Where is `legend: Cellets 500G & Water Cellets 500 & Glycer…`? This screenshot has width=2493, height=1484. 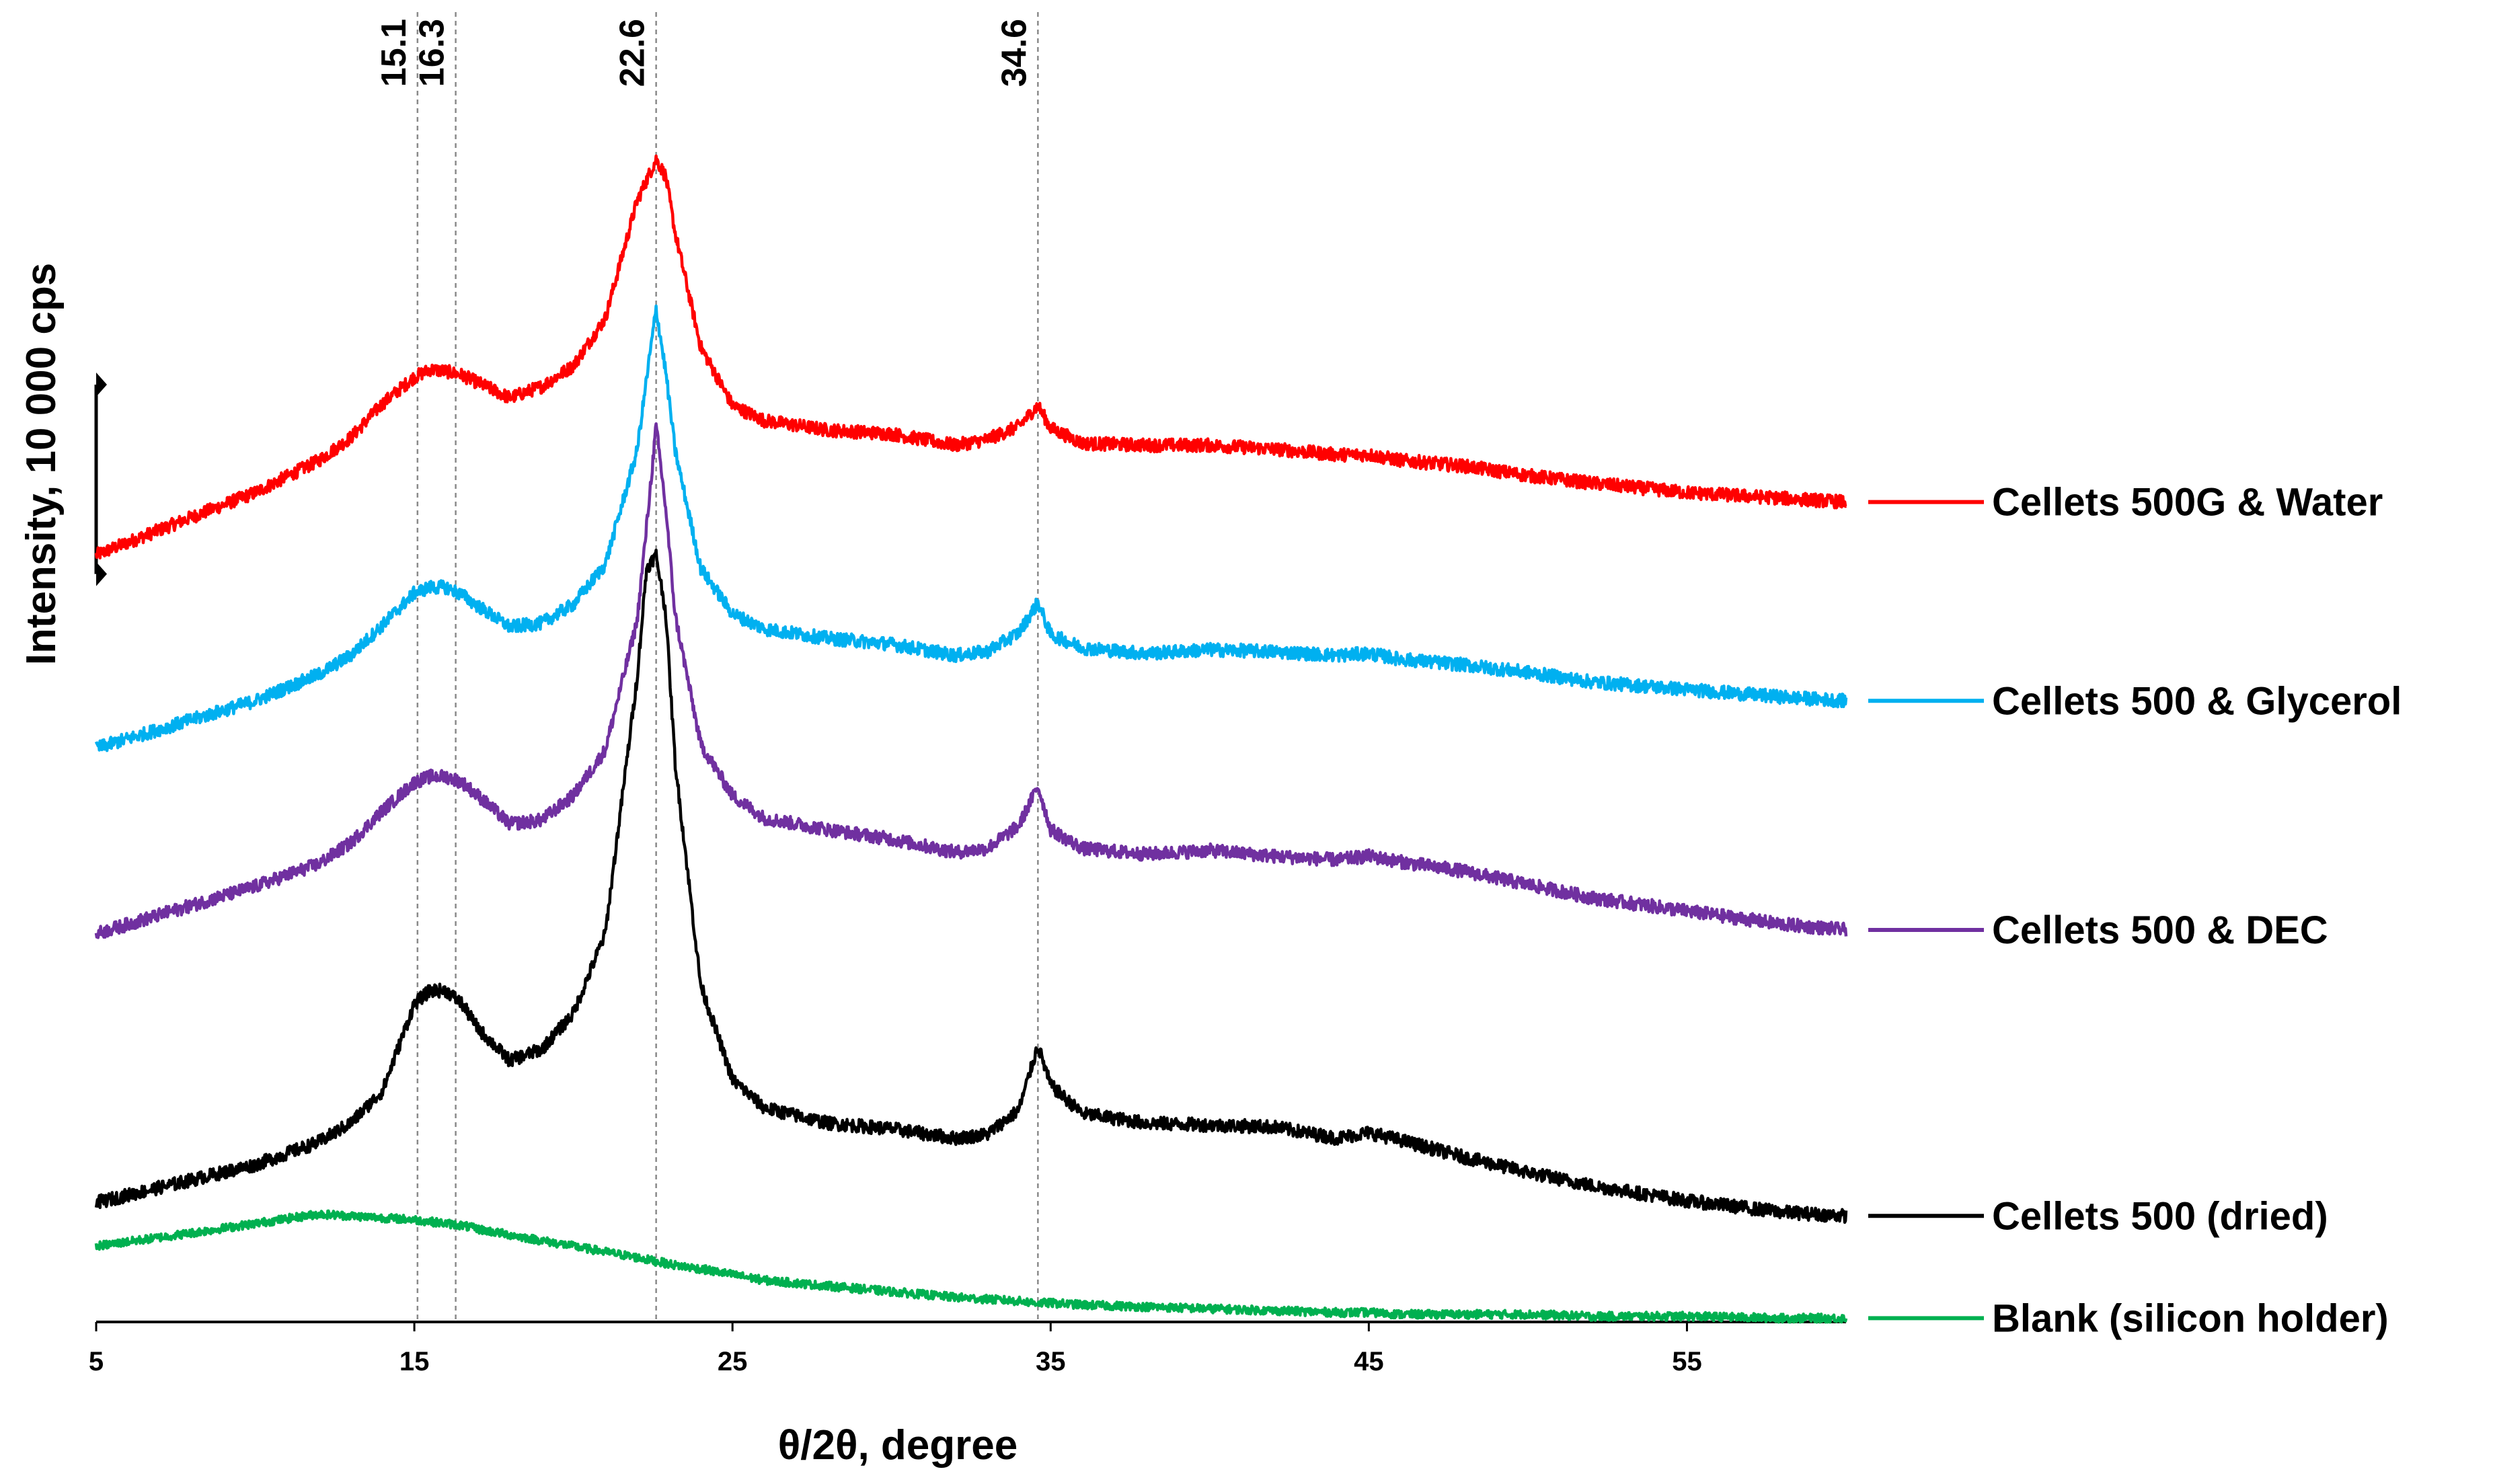
legend: Cellets 500G & Water Cellets 500 & Glycer… is located at coordinates (2135, 910).